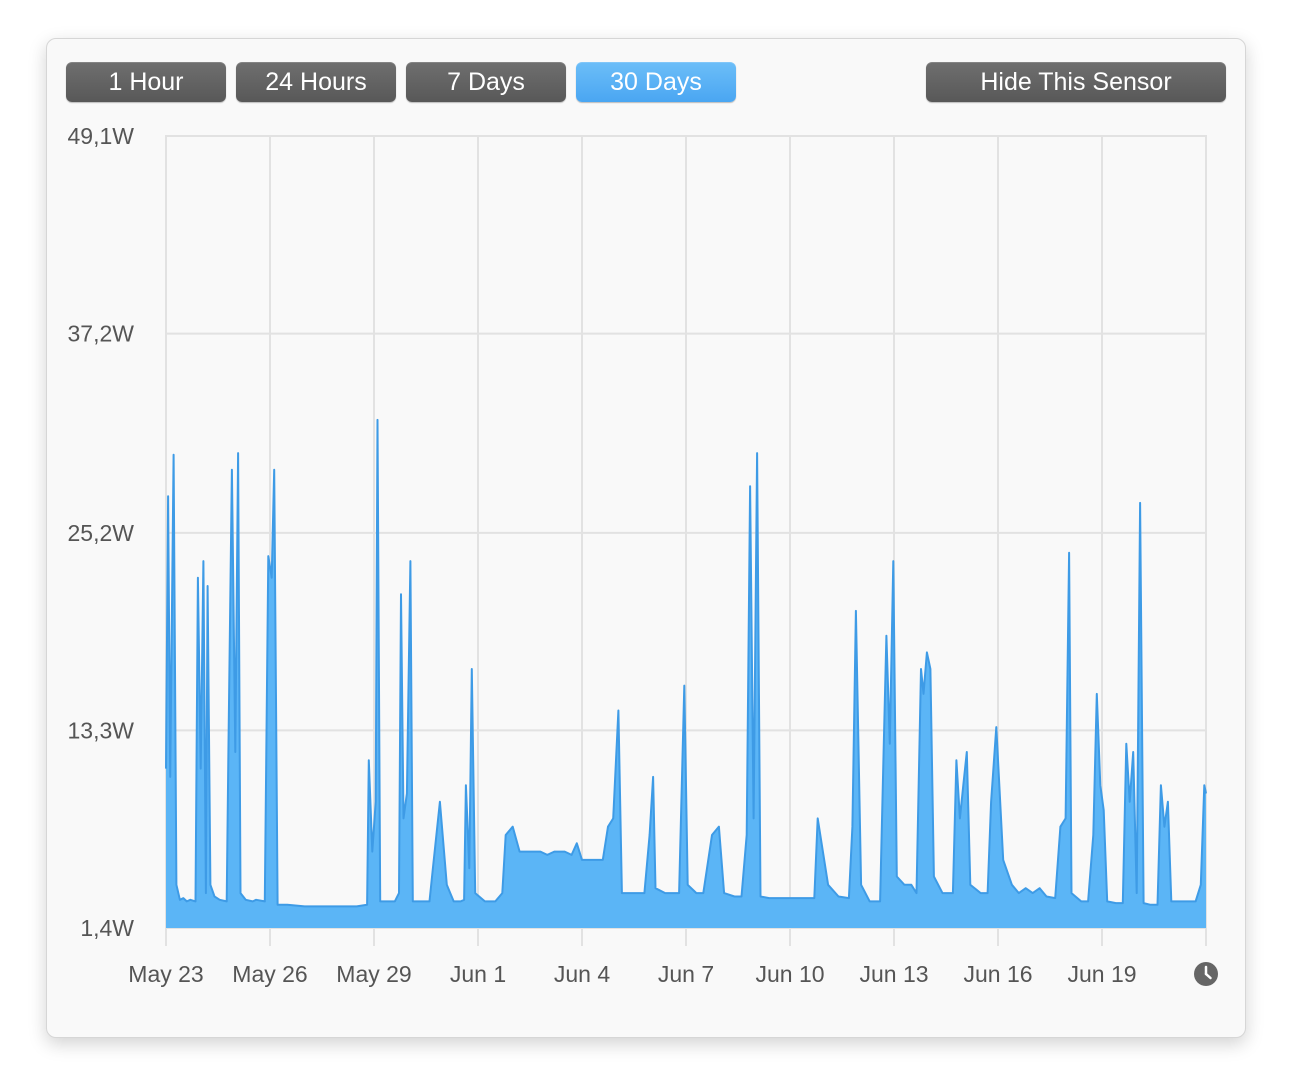  Describe the element at coordinates (656, 82) in the screenshot. I see `range-30-days-button: 30 Days` at that location.